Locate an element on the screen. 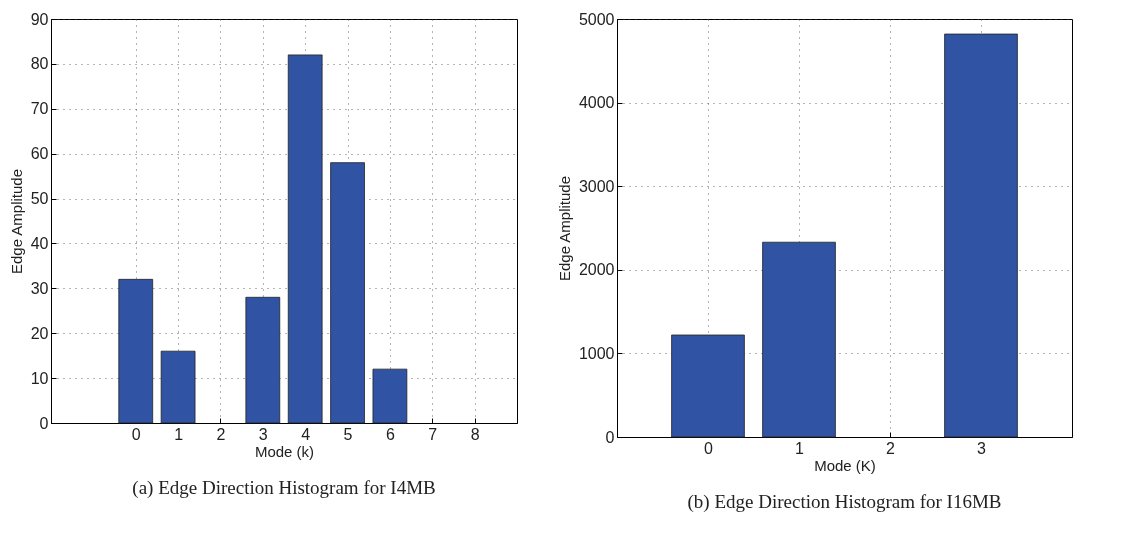 Image resolution: width=1145 pixels, height=538 pixels. y-tick-label: 30 is located at coordinates (39, 288).